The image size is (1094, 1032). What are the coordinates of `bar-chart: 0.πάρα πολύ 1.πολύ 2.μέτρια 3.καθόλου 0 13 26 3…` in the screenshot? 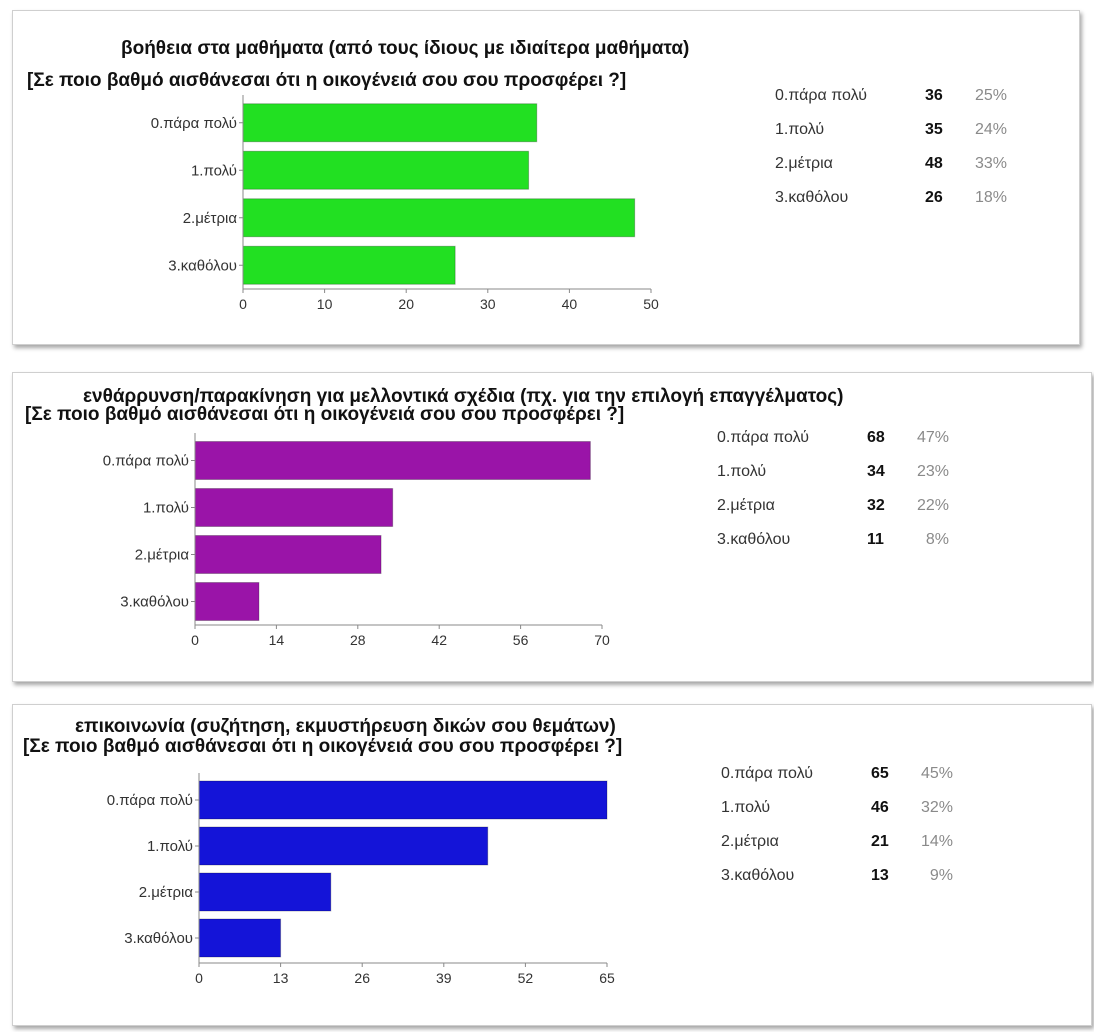 It's located at (361, 879).